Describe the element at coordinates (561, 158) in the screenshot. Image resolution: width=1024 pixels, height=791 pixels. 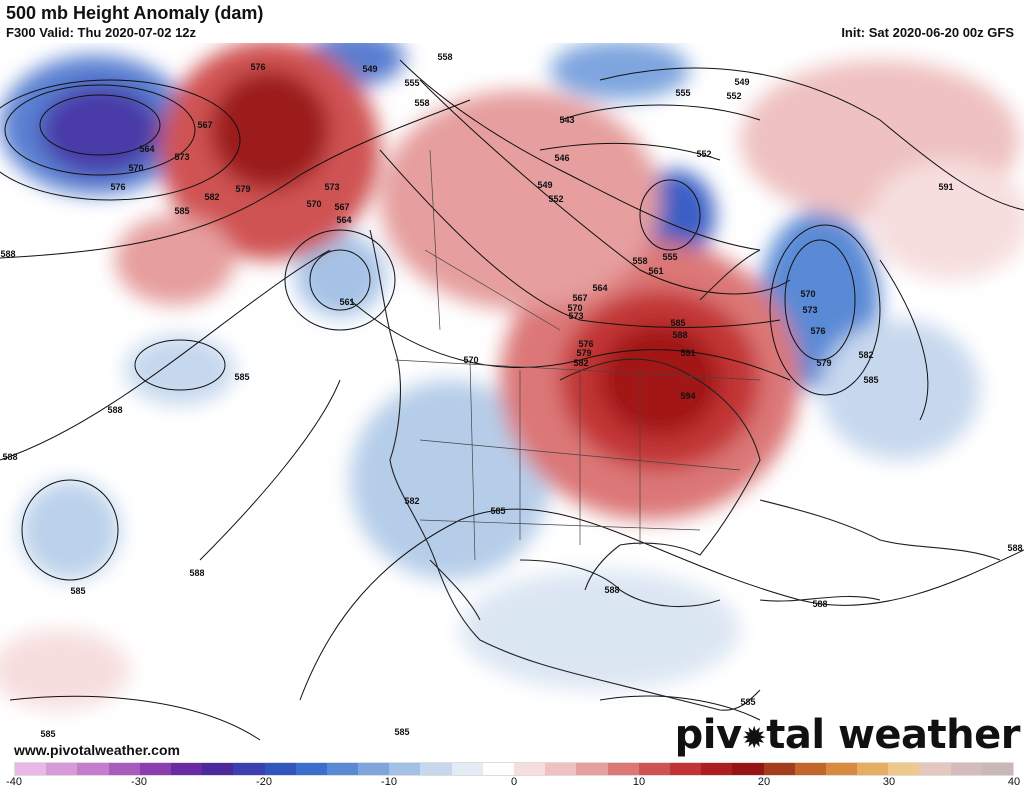
I see `contour-label: 546` at that location.